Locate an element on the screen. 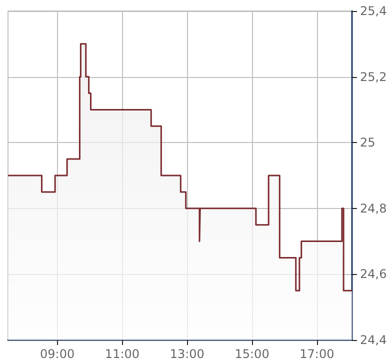 This screenshot has height=364, width=390. x-tick-label: 13:00 is located at coordinates (187, 354).